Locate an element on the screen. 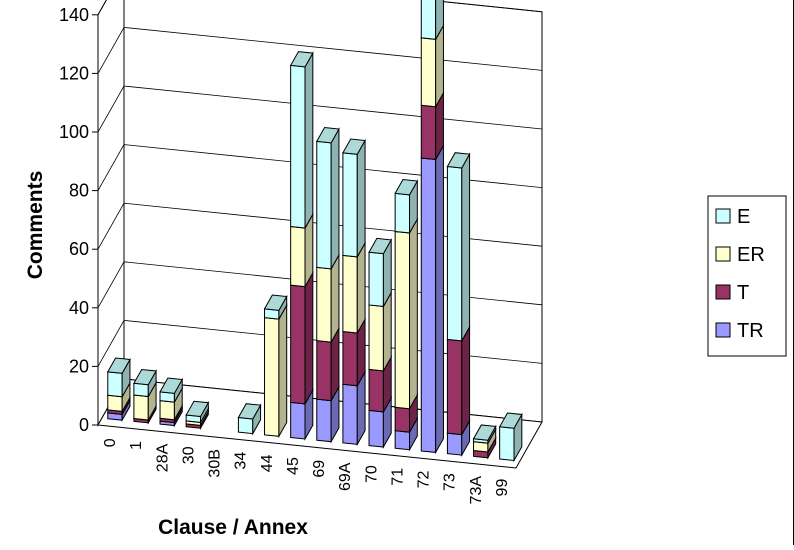 This screenshot has height=550, width=794. y-tick-label: 120 is located at coordinates (74, 73).